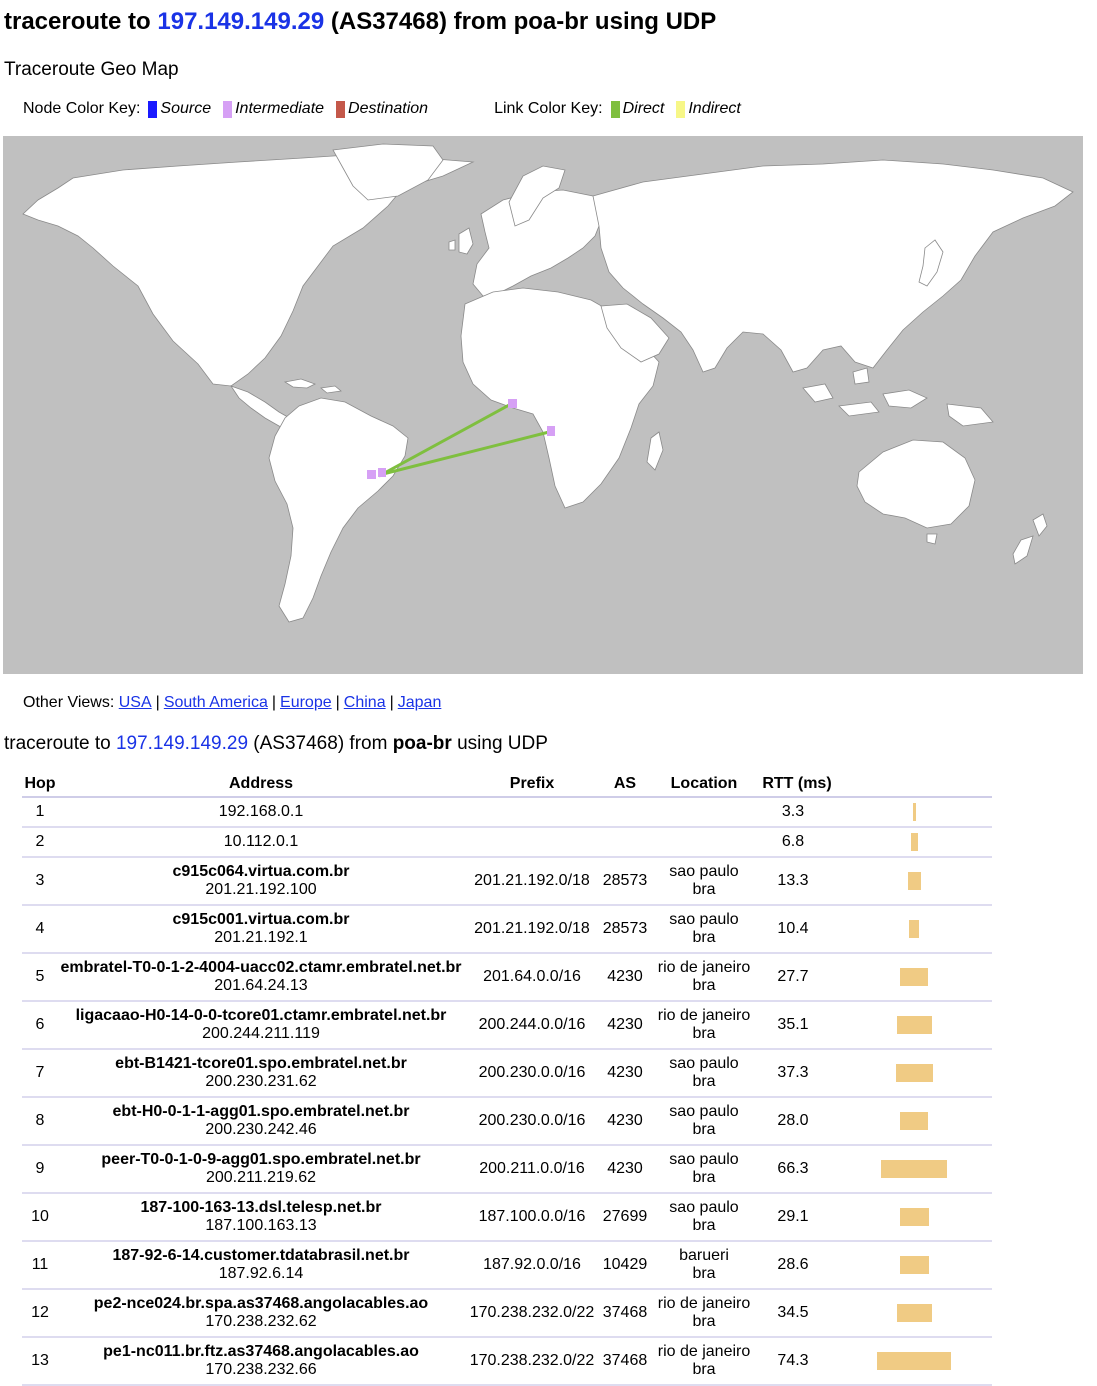  What do you see at coordinates (625, 842) in the screenshot?
I see `hop-as` at bounding box center [625, 842].